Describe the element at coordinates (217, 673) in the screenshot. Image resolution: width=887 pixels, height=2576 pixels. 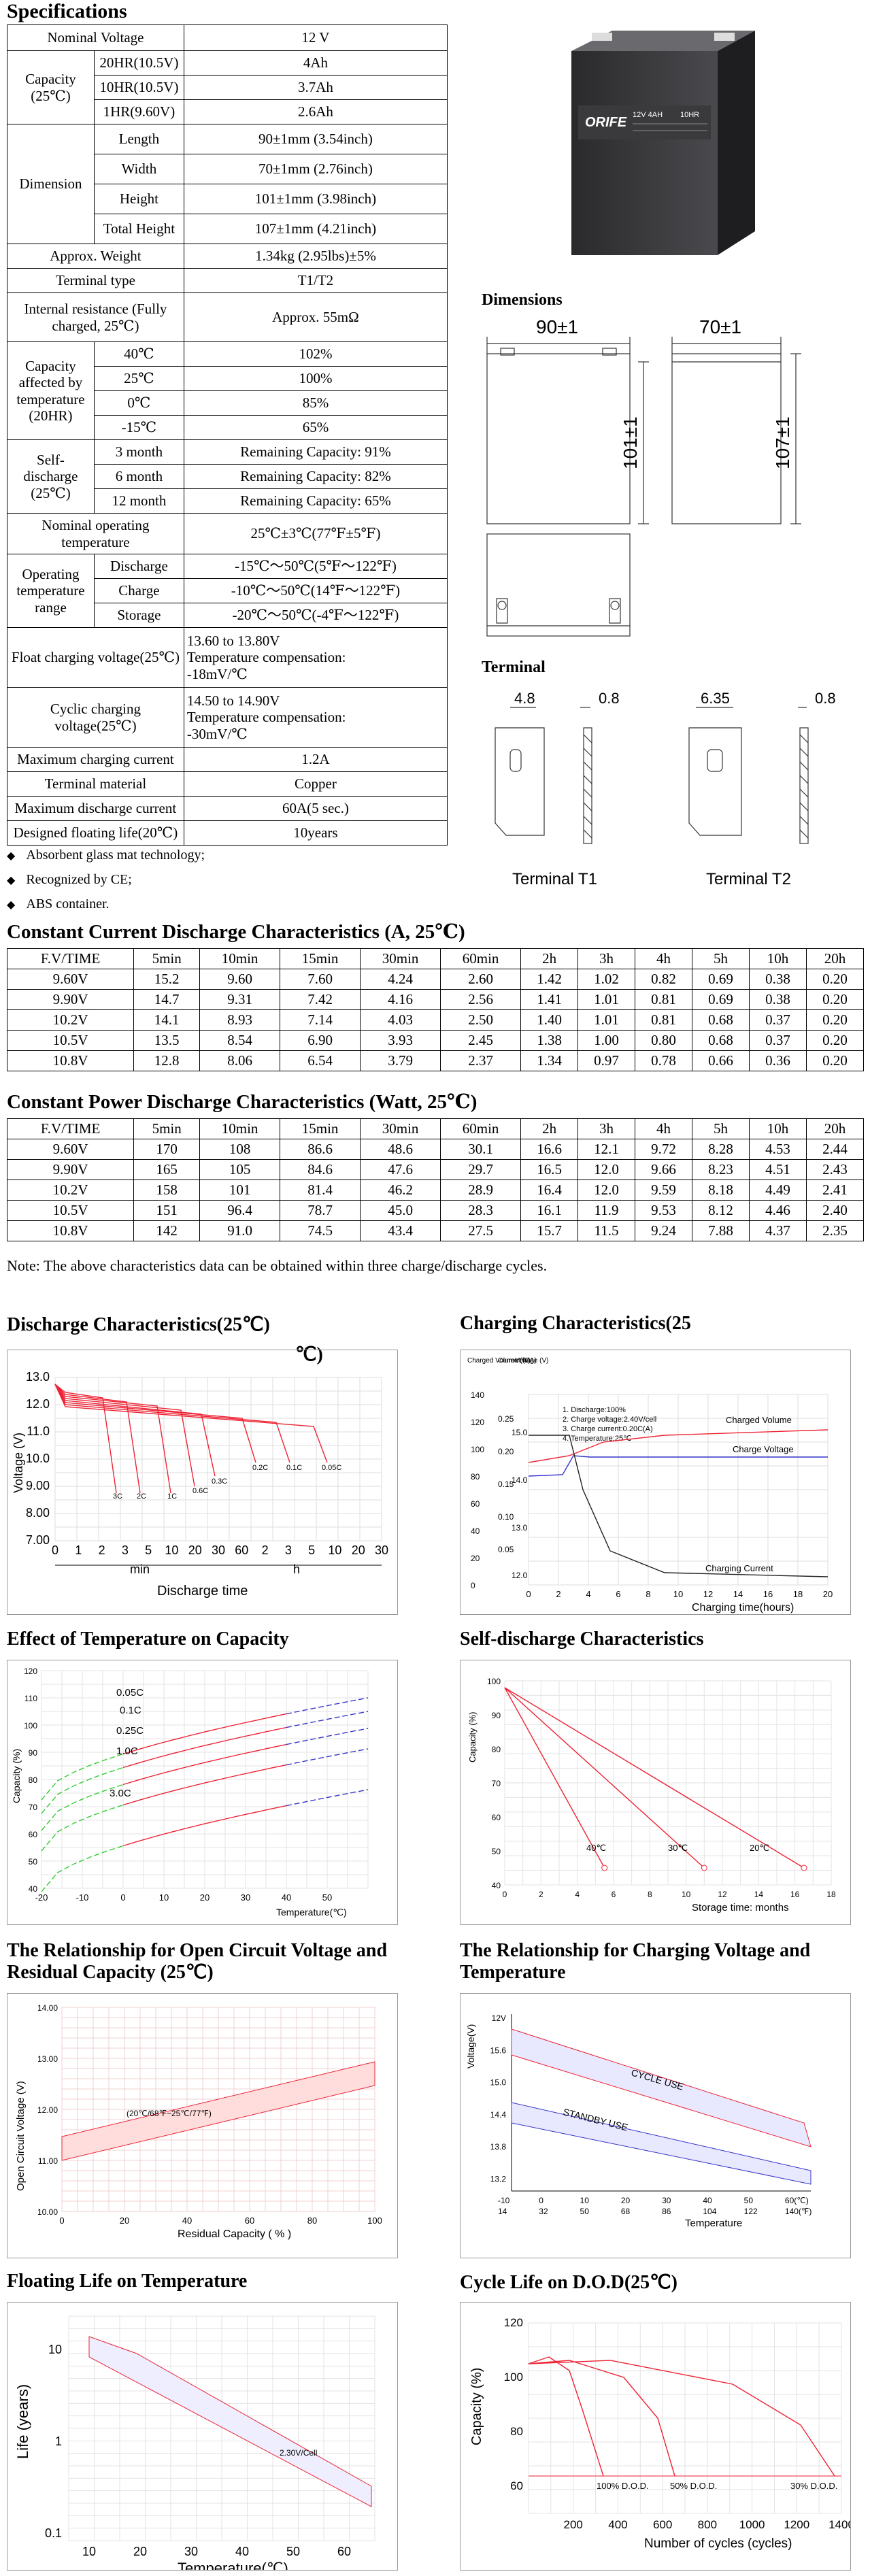
I see `float-temp-comp-value: -18mV/℃` at that location.